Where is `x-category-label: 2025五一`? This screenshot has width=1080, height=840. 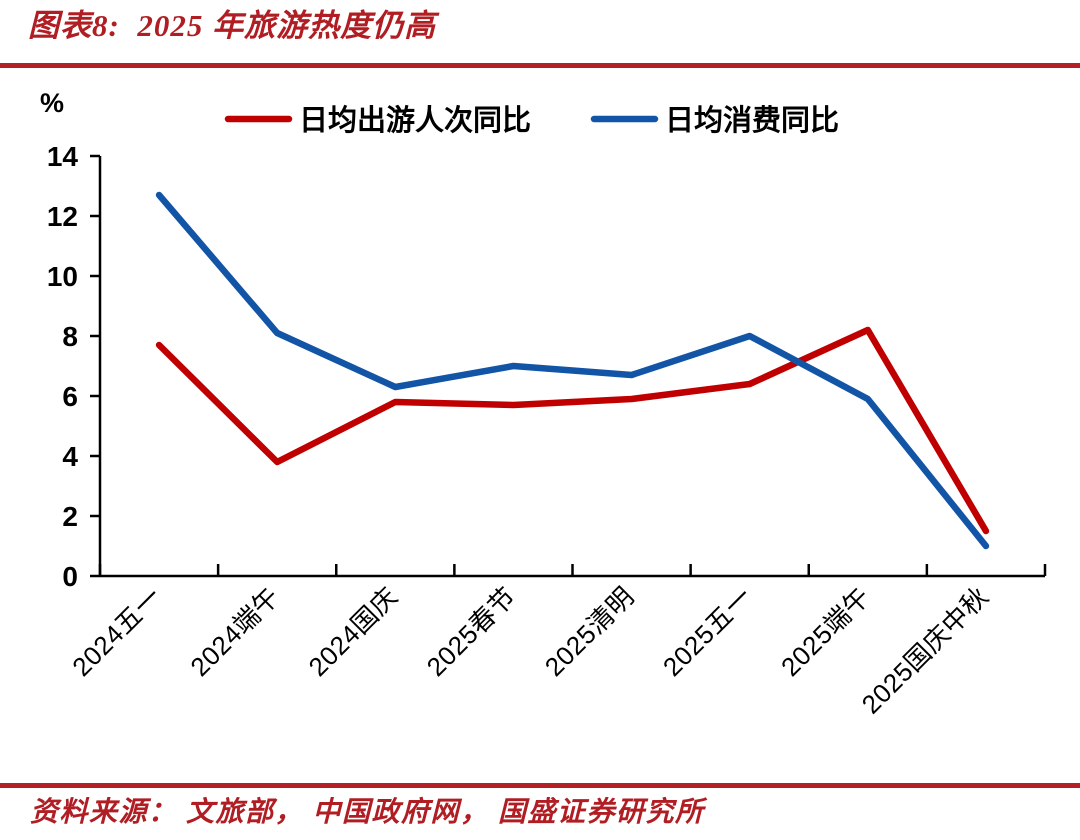
x-category-label: 2025五一 is located at coordinates (707, 631).